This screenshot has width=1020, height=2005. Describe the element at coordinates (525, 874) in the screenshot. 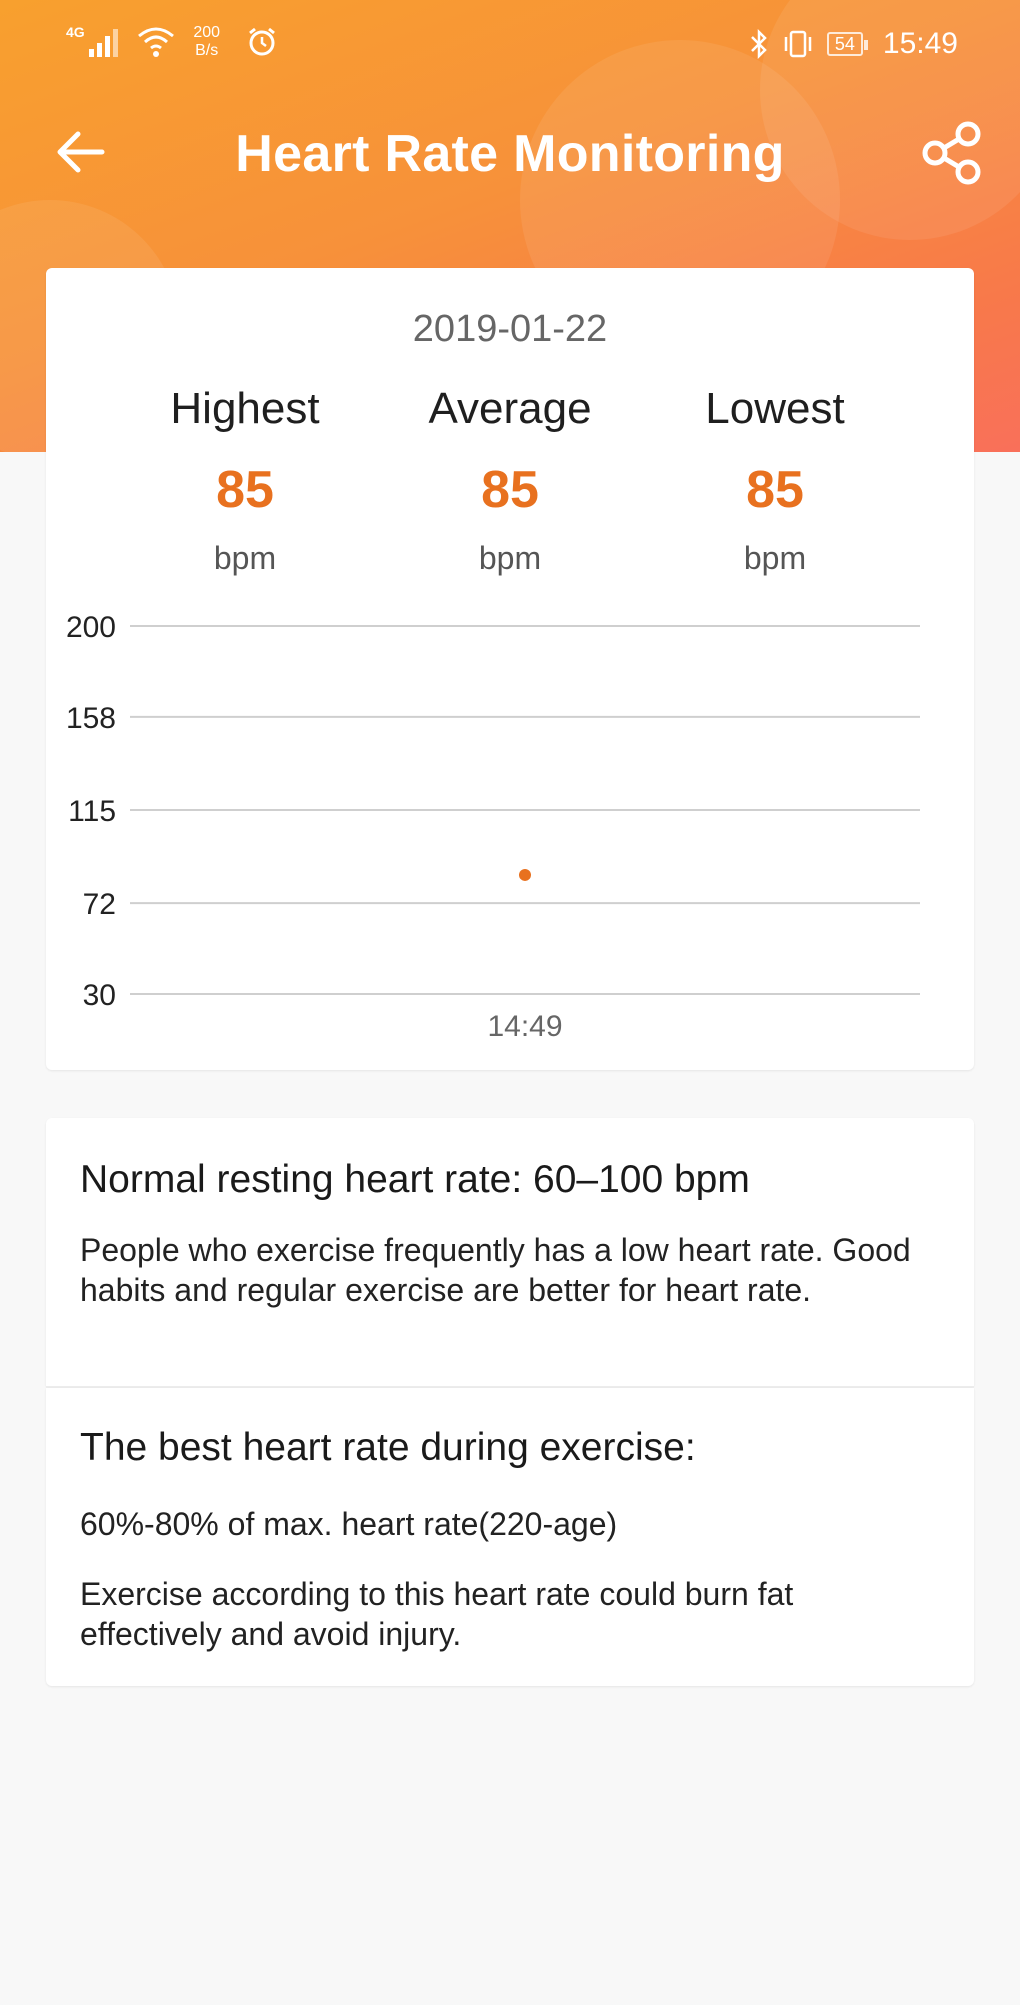

I see `data-point` at that location.